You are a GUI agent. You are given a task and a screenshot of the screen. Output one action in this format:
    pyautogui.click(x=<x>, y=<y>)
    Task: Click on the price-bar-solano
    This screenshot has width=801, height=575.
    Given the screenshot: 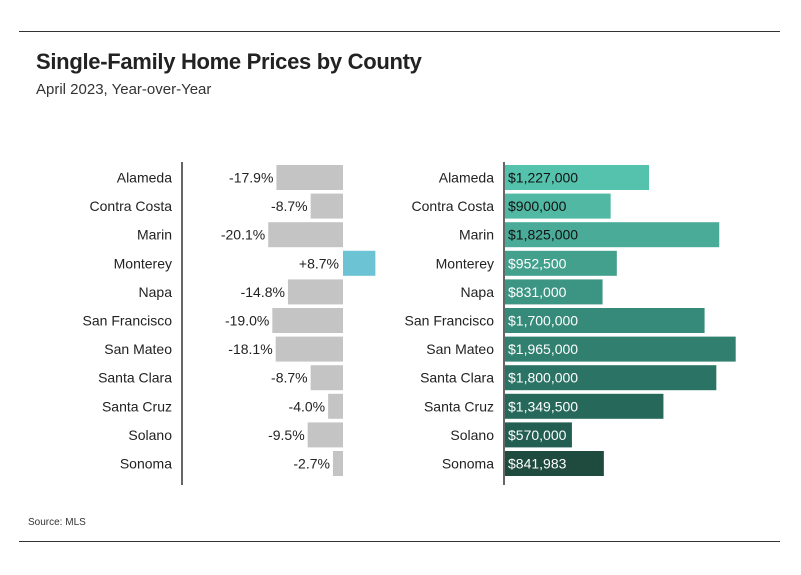 What is the action you would take?
    pyautogui.click(x=538, y=435)
    